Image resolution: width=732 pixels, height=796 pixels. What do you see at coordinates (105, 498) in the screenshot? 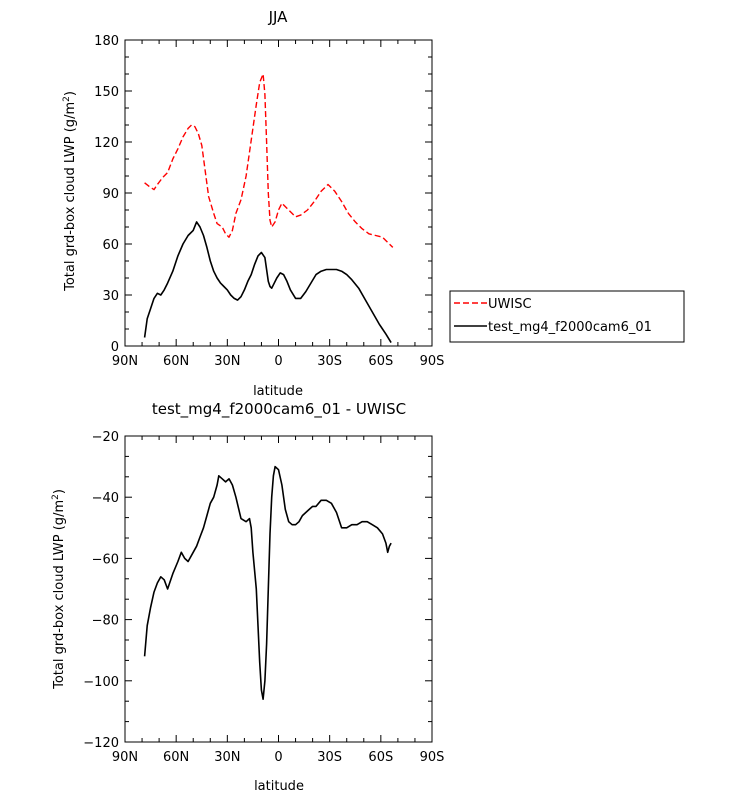
I see `bottom-y-tick-label: −40` at bounding box center [105, 498].